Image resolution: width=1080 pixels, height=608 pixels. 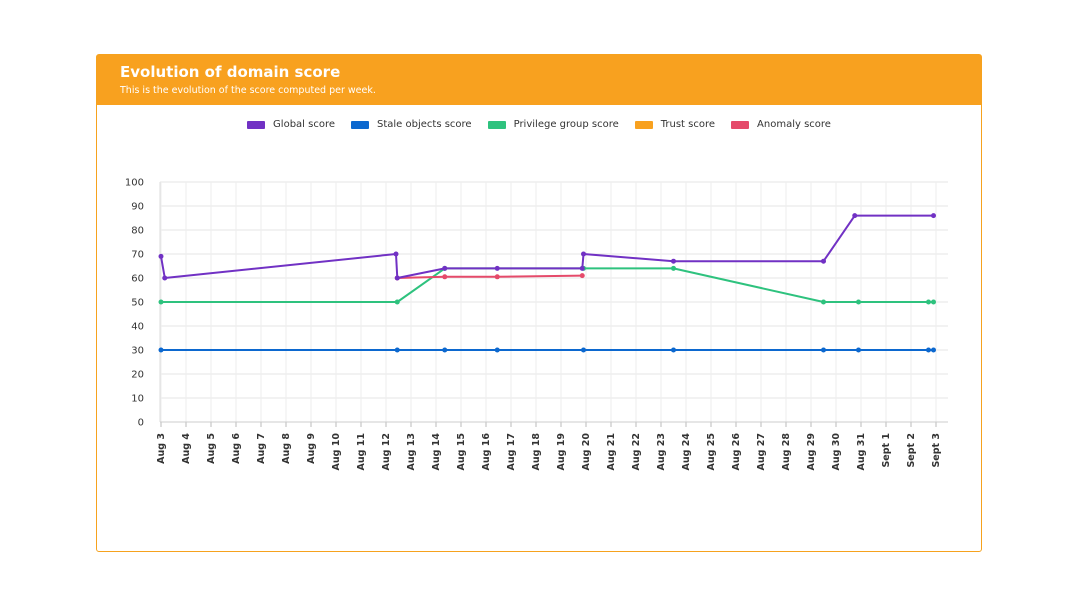 I want to click on x-tick-label: Aug 18, so click(x=536, y=452).